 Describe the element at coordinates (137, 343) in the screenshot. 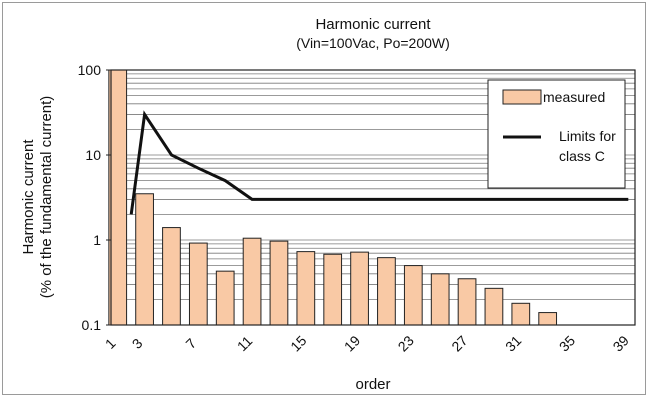

I see `x-tick-label: 3` at that location.